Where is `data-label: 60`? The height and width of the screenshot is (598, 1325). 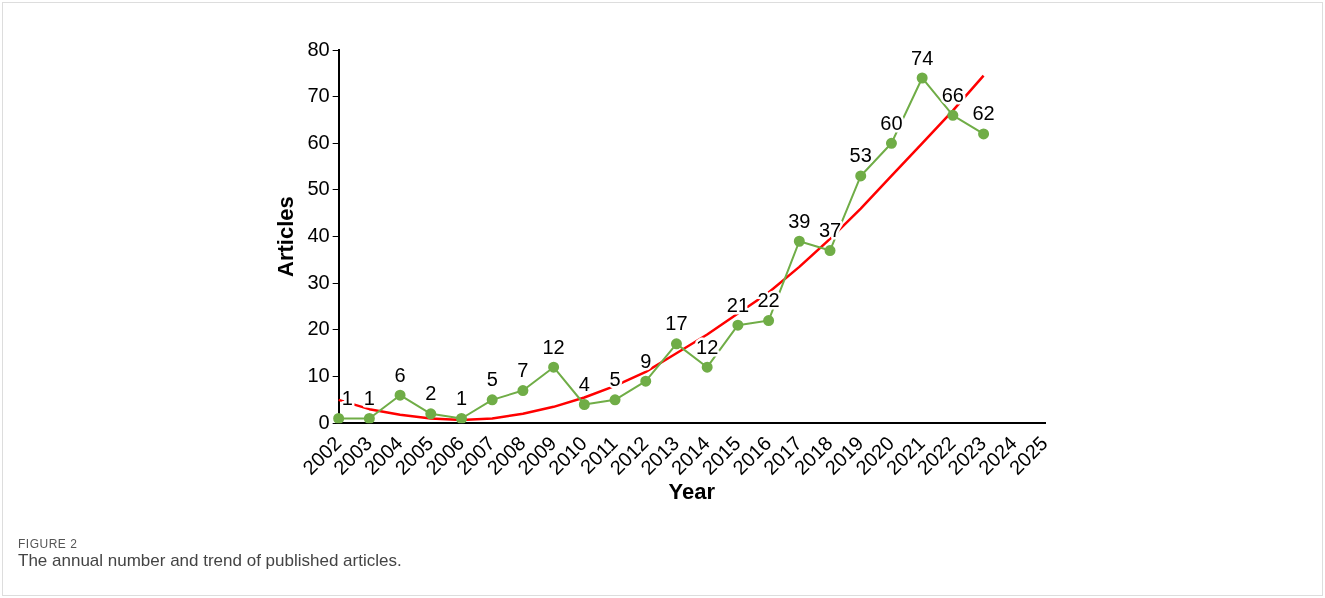
data-label: 60 is located at coordinates (891, 122).